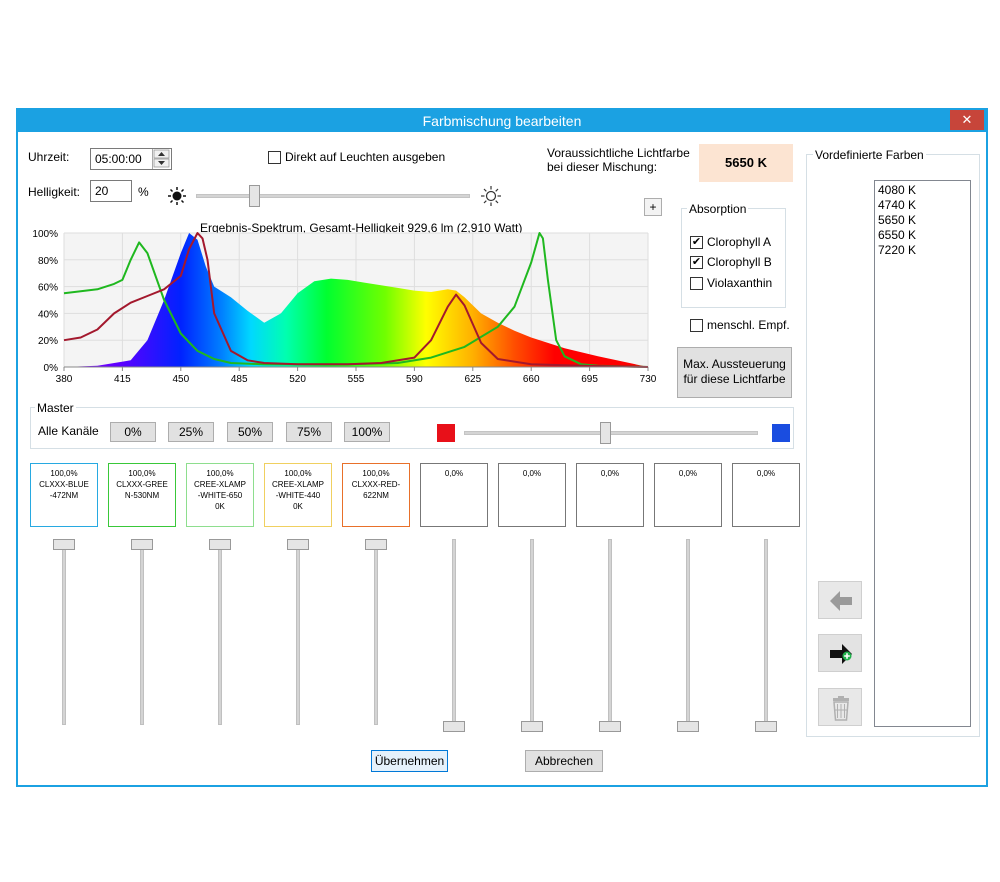 The width and height of the screenshot is (1000, 882). I want to click on y-tick-label: 80%, so click(48, 261).